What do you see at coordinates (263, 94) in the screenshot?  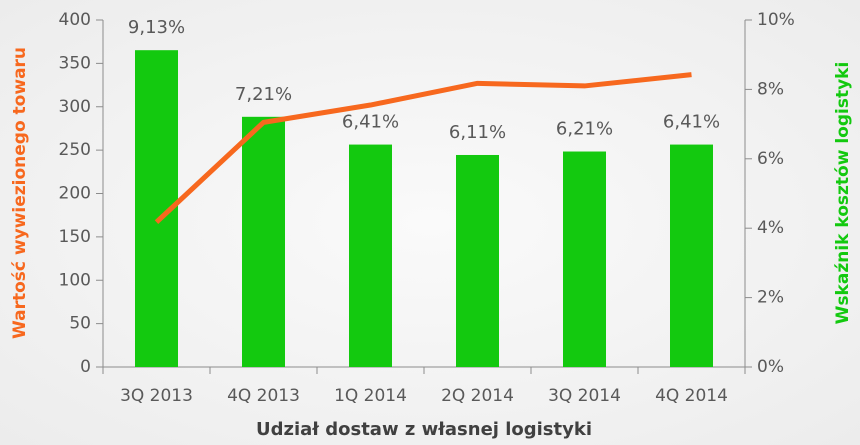 I see `value-label: 7,21%` at bounding box center [263, 94].